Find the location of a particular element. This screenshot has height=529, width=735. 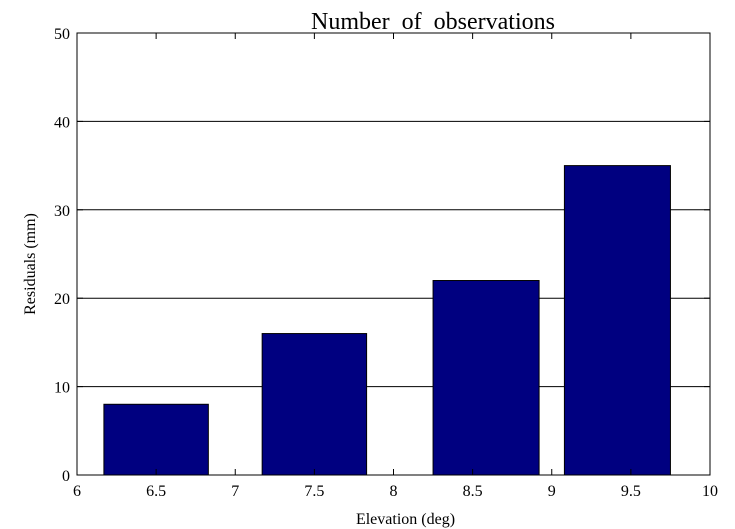

y-tick-labels: 0 10 20 30 40 50 is located at coordinates (62, 255).